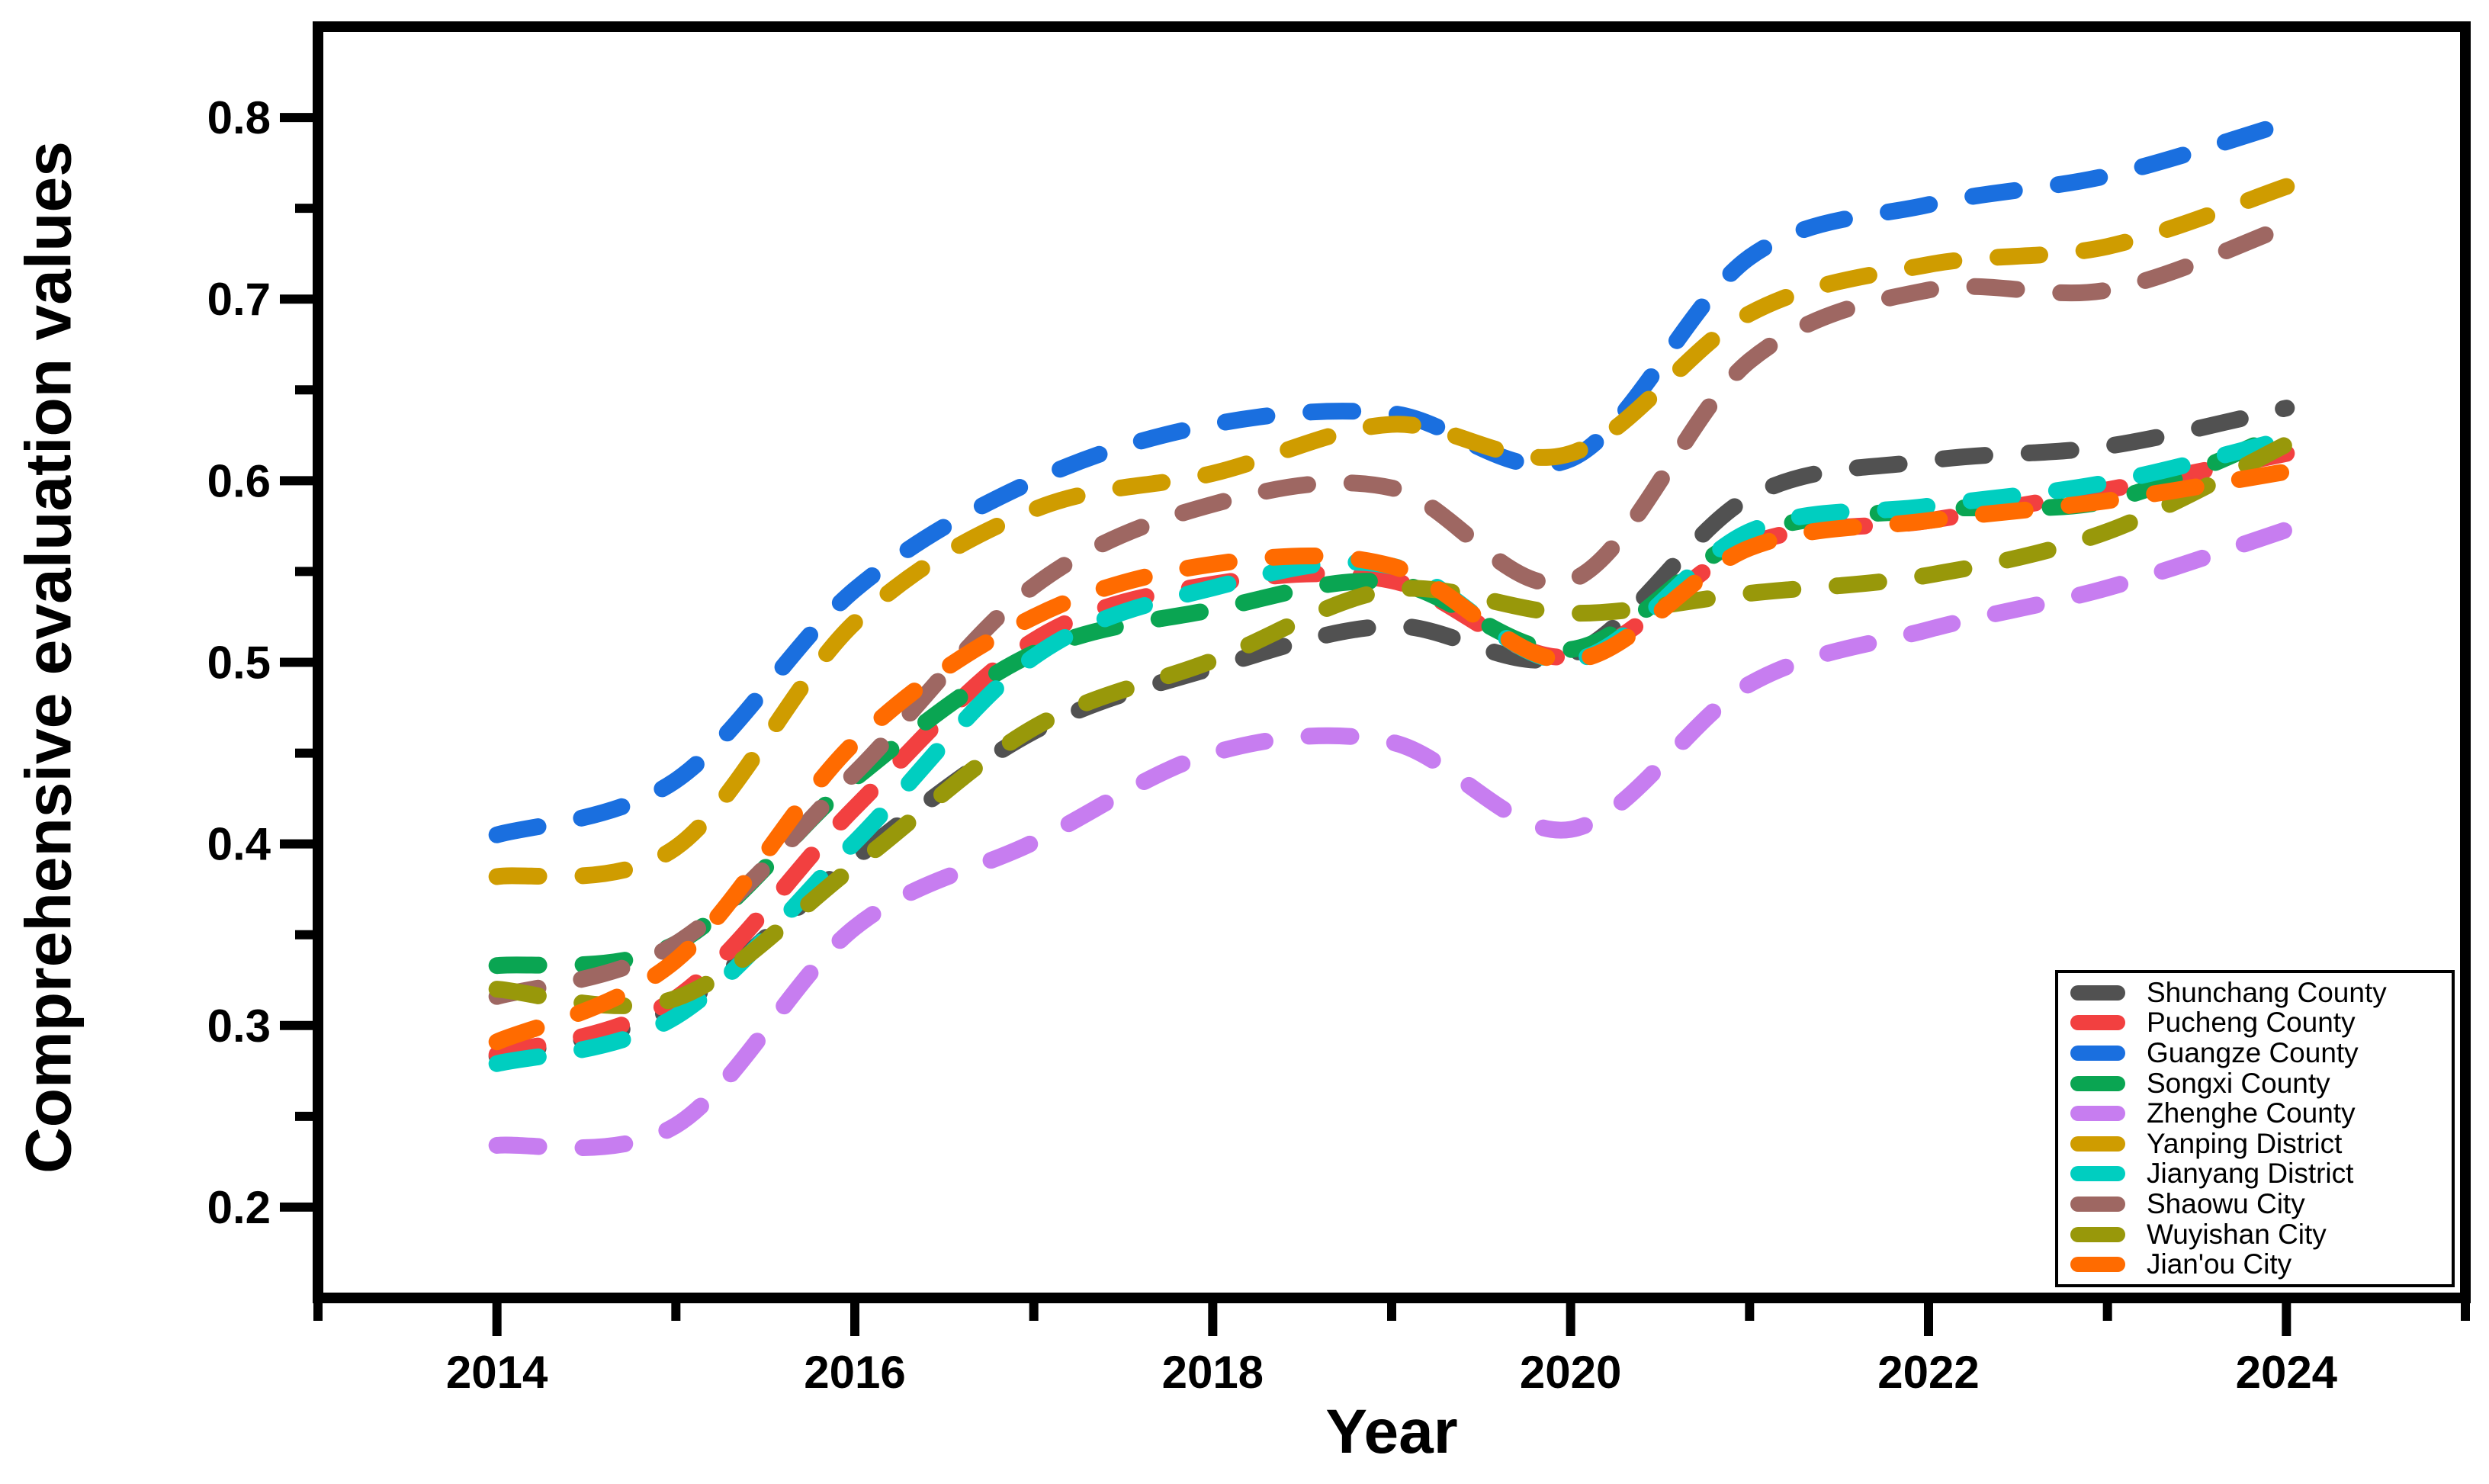 The height and width of the screenshot is (1484, 2489). I want to click on legend-label: Jian'ou City, so click(2219, 1264).